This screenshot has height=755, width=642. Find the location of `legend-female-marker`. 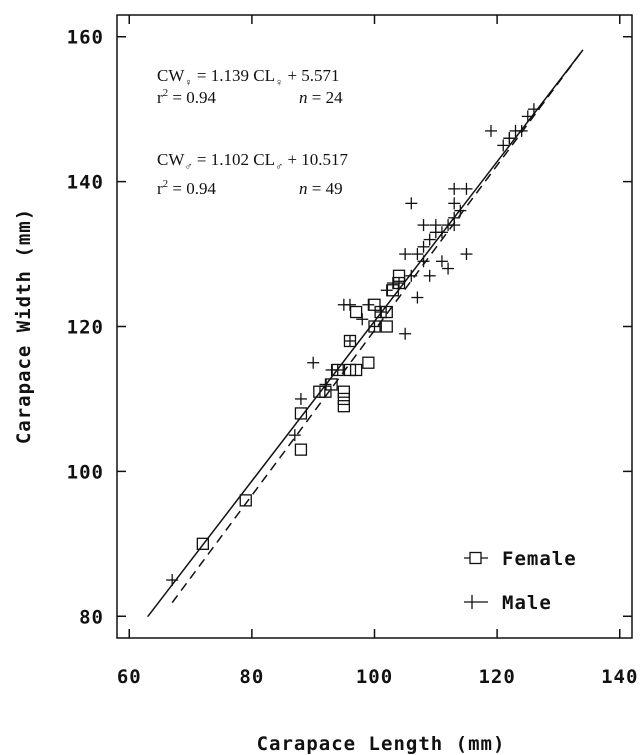

legend-female-marker is located at coordinates (476, 558).